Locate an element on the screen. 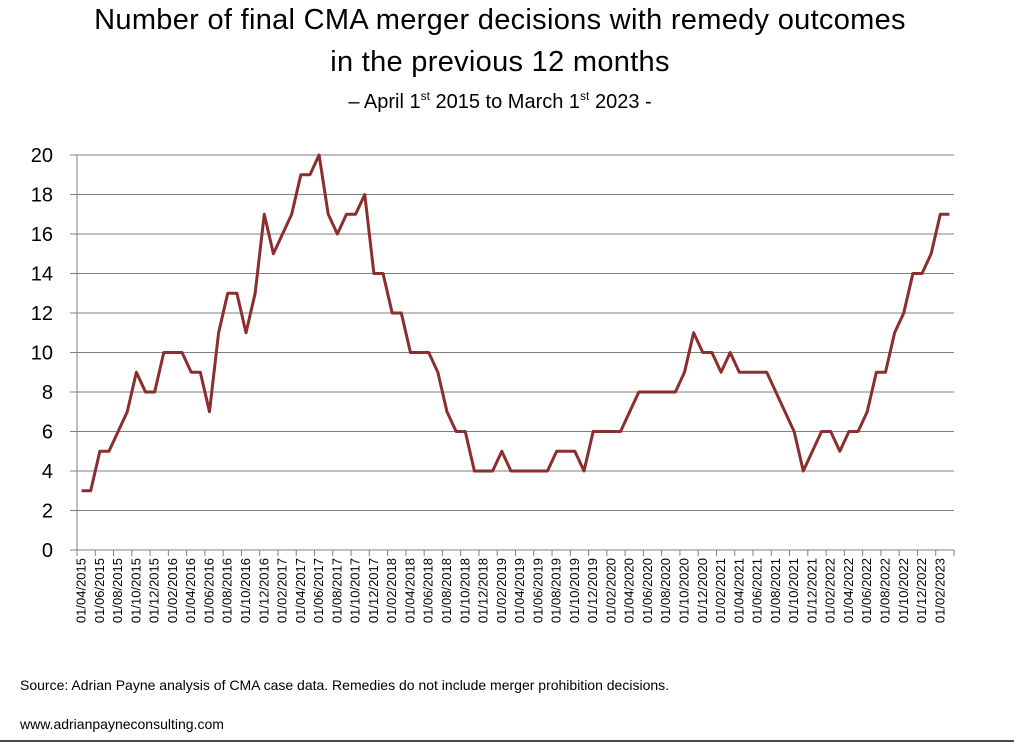 Image resolution: width=1014 pixels, height=742 pixels. bottom-border is located at coordinates (507, 741).